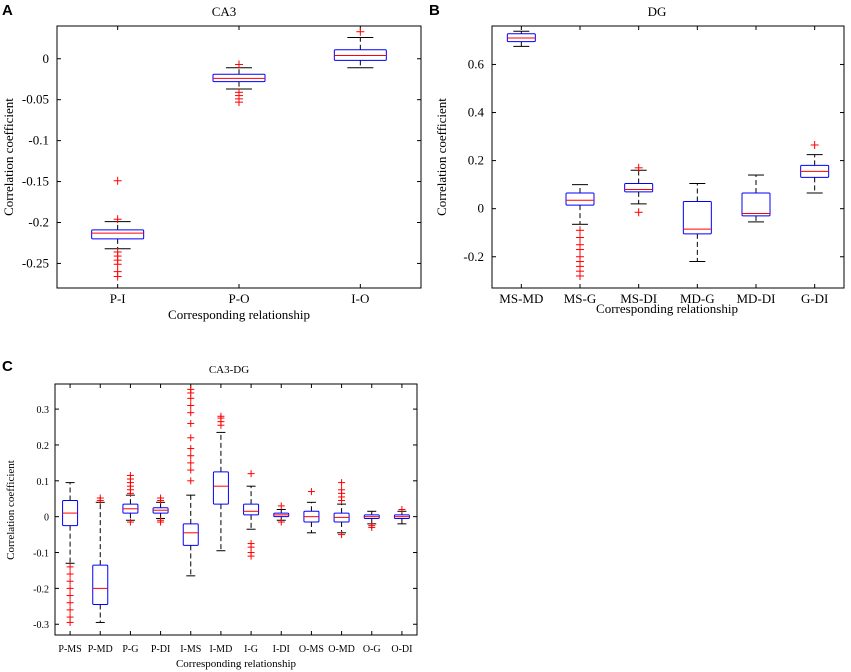 The width and height of the screenshot is (851, 672). What do you see at coordinates (43, 410) in the screenshot?
I see `ytick-label: 0.3` at bounding box center [43, 410].